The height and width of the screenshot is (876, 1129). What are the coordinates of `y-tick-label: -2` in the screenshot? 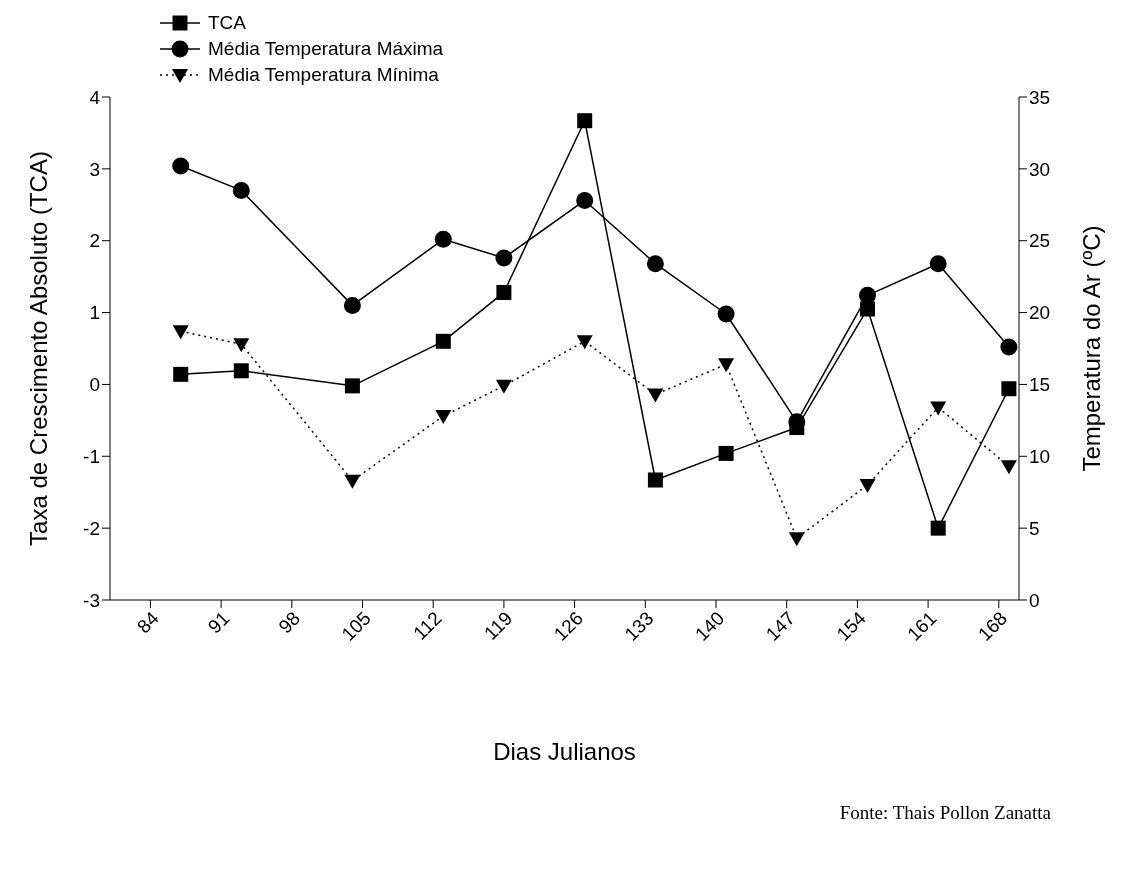 It's located at (91, 528).